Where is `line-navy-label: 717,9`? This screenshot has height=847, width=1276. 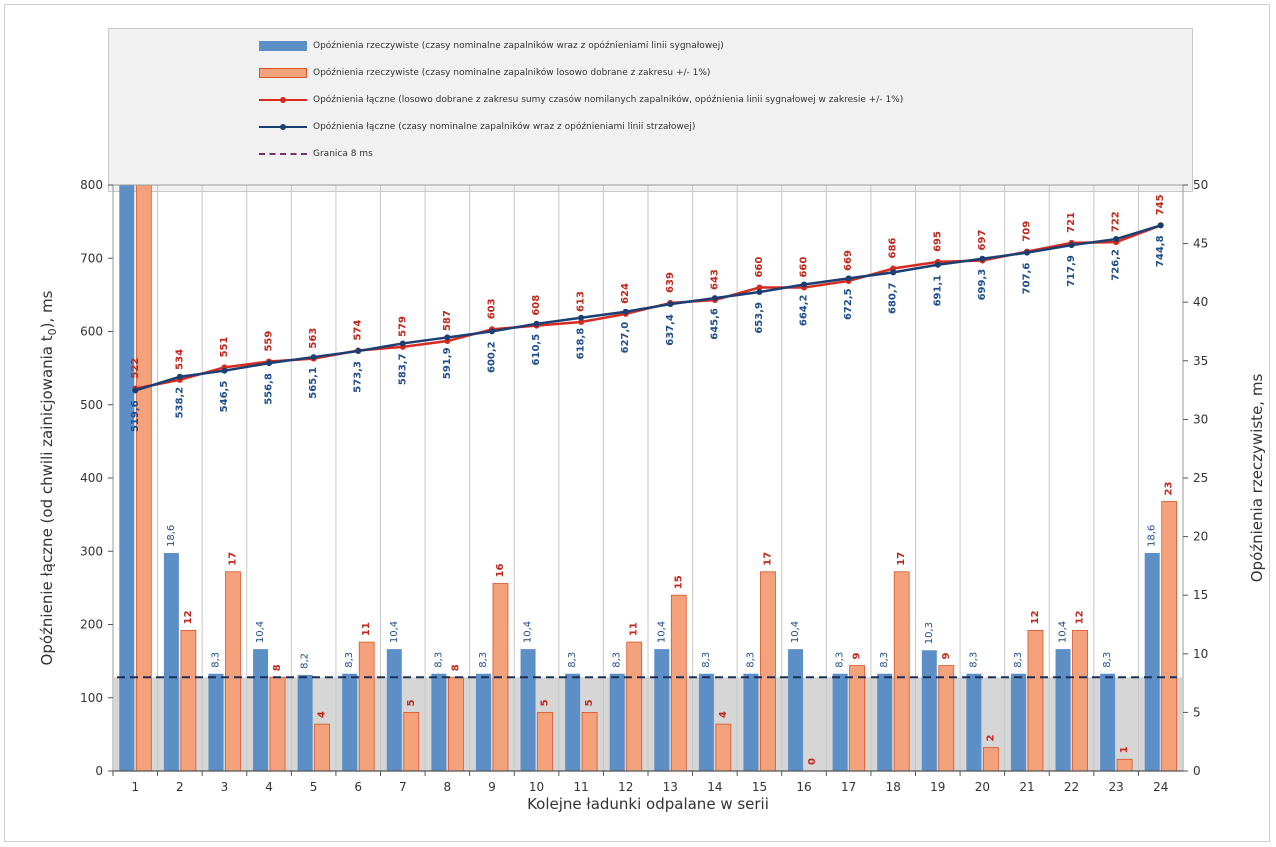 line-navy-label: 717,9 is located at coordinates (1071, 271).